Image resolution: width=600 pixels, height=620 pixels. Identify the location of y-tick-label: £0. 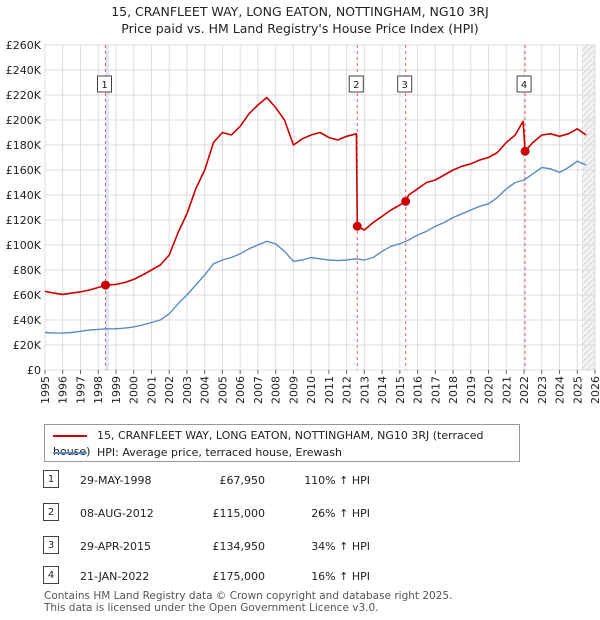
(34, 370).